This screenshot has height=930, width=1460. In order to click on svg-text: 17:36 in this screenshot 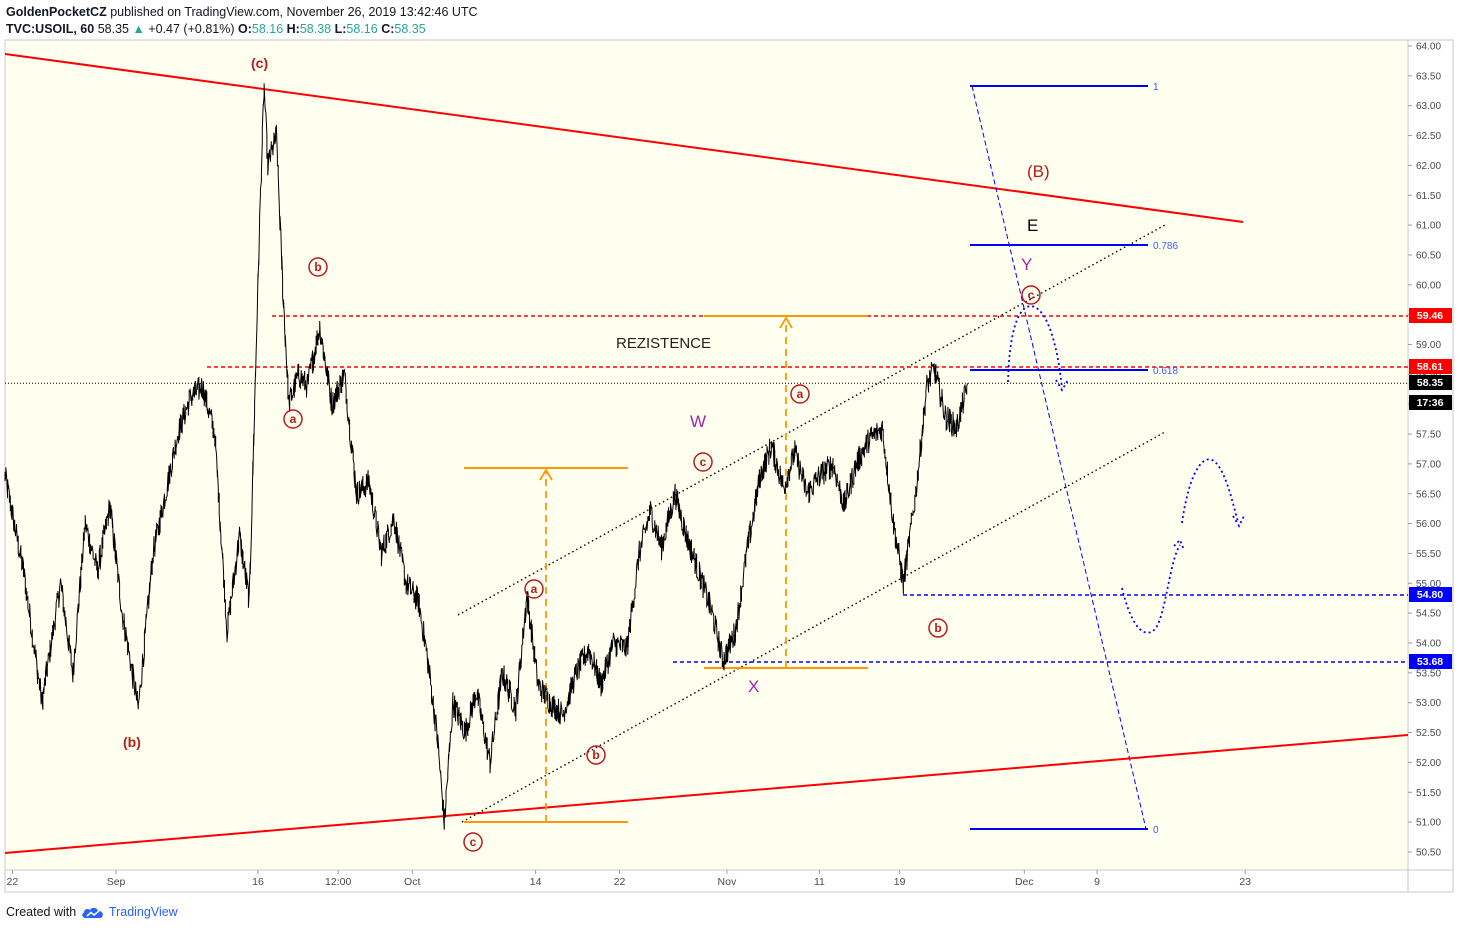, I will do `click(1430, 403)`.